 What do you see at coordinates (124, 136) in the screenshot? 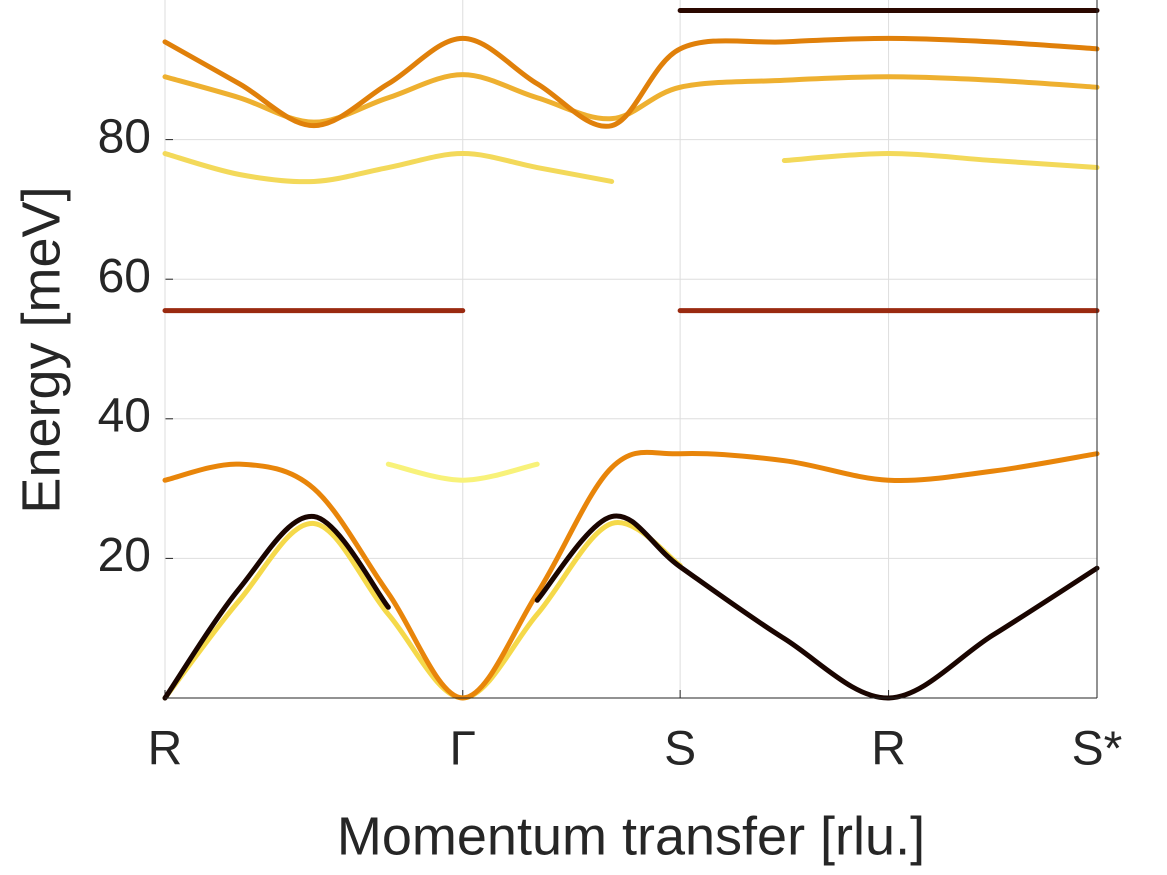
I see `y-tick-label: 80` at bounding box center [124, 136].